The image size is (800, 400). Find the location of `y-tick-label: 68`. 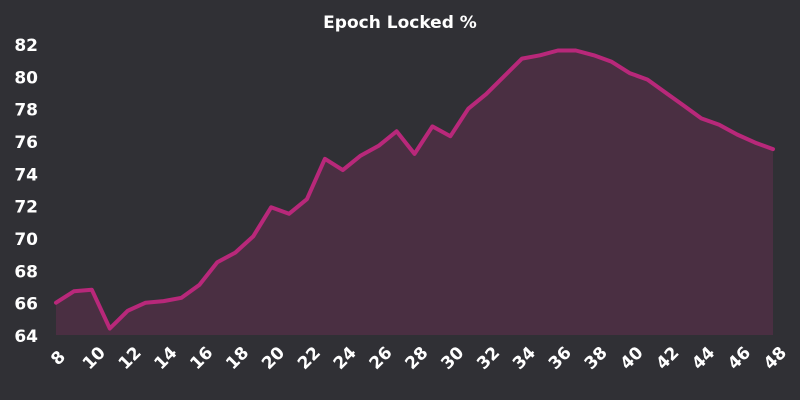

y-tick-label: 68 is located at coordinates (26, 272).